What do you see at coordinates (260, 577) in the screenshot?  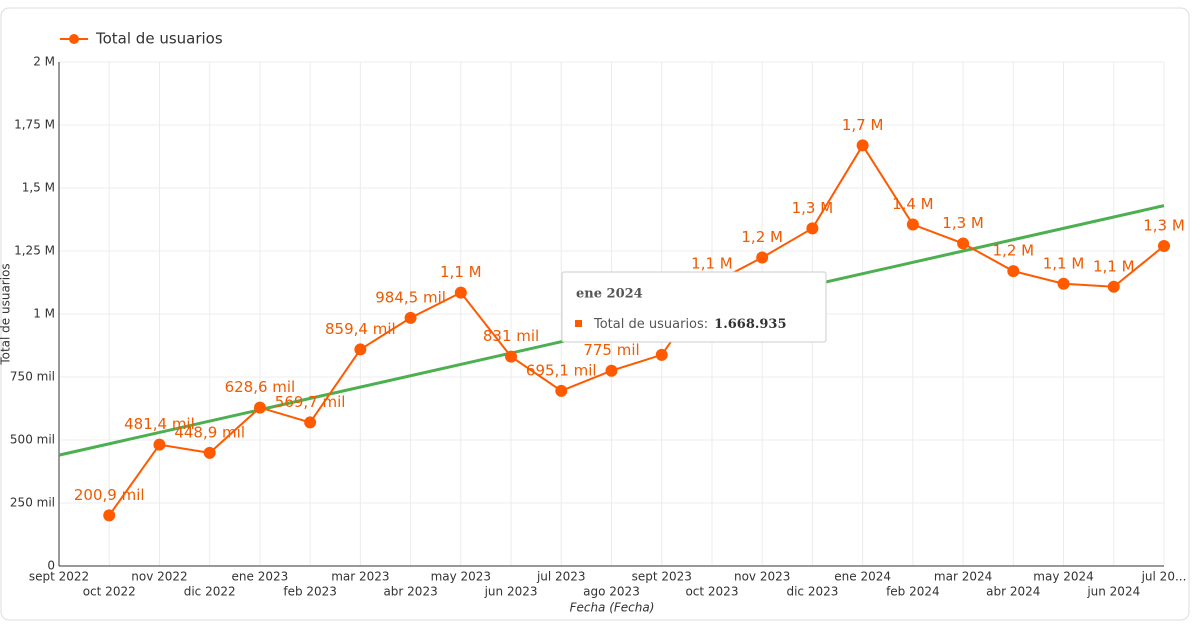 I see `x-tick-label: ene 2023` at bounding box center [260, 577].